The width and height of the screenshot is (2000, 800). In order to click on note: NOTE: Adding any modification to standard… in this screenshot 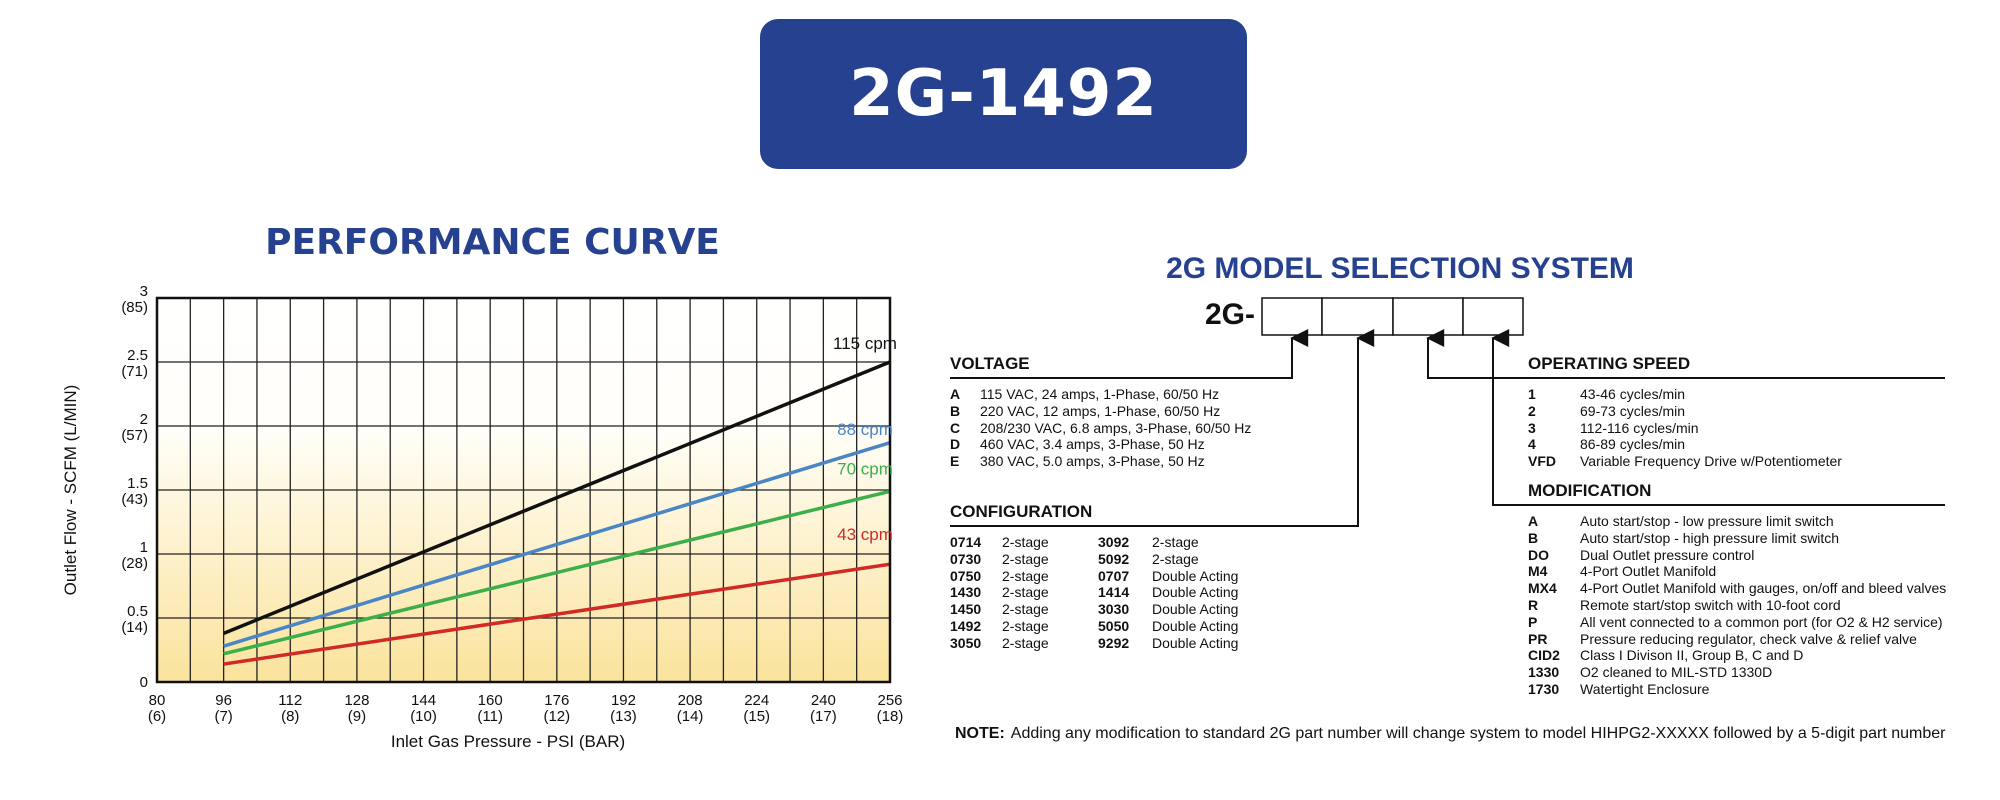, I will do `click(1450, 734)`.